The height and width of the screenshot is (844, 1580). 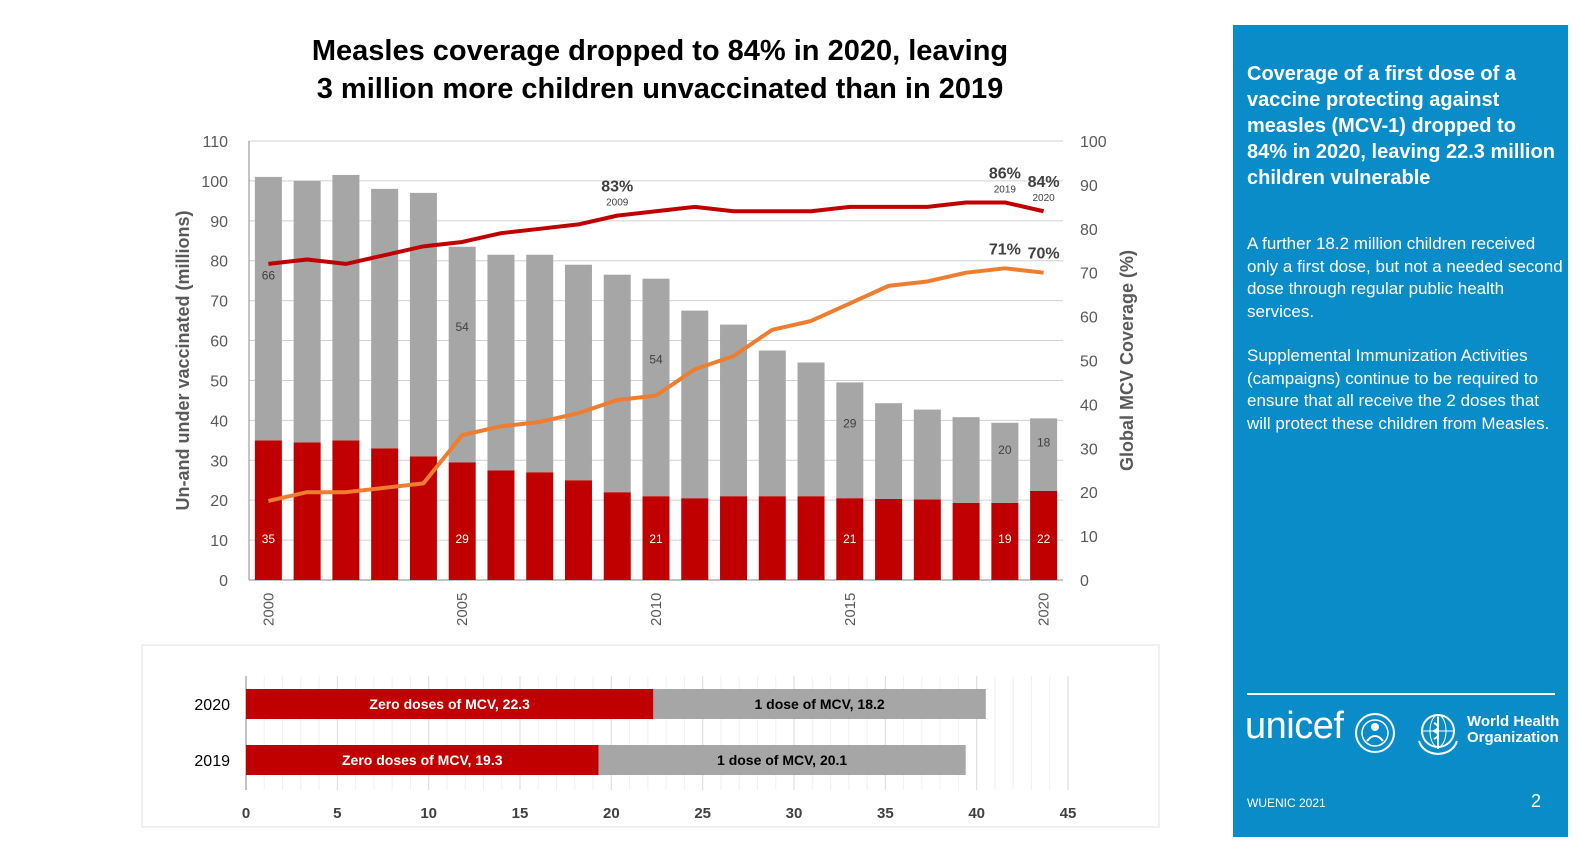 What do you see at coordinates (1127, 360) in the screenshot?
I see `y2-axis-title: Global MCV Coverage (%)` at bounding box center [1127, 360].